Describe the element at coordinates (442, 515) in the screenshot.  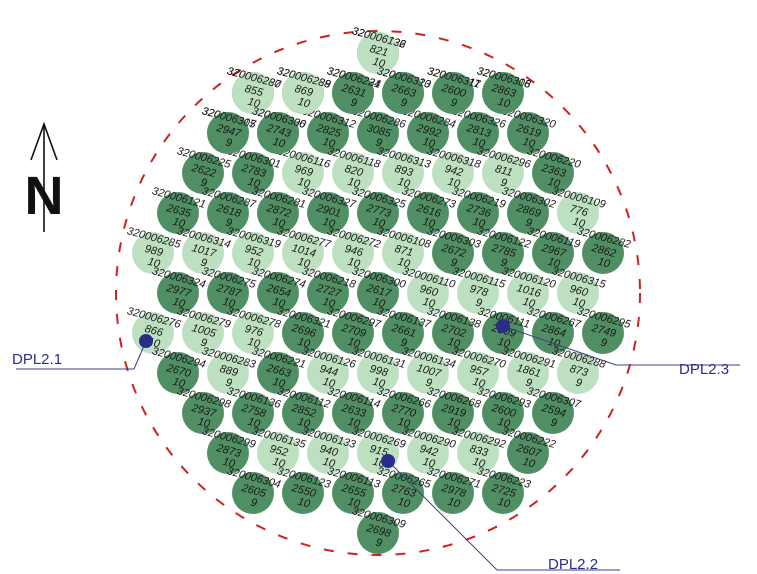
I see `dpl22-leader-diagonal` at that location.